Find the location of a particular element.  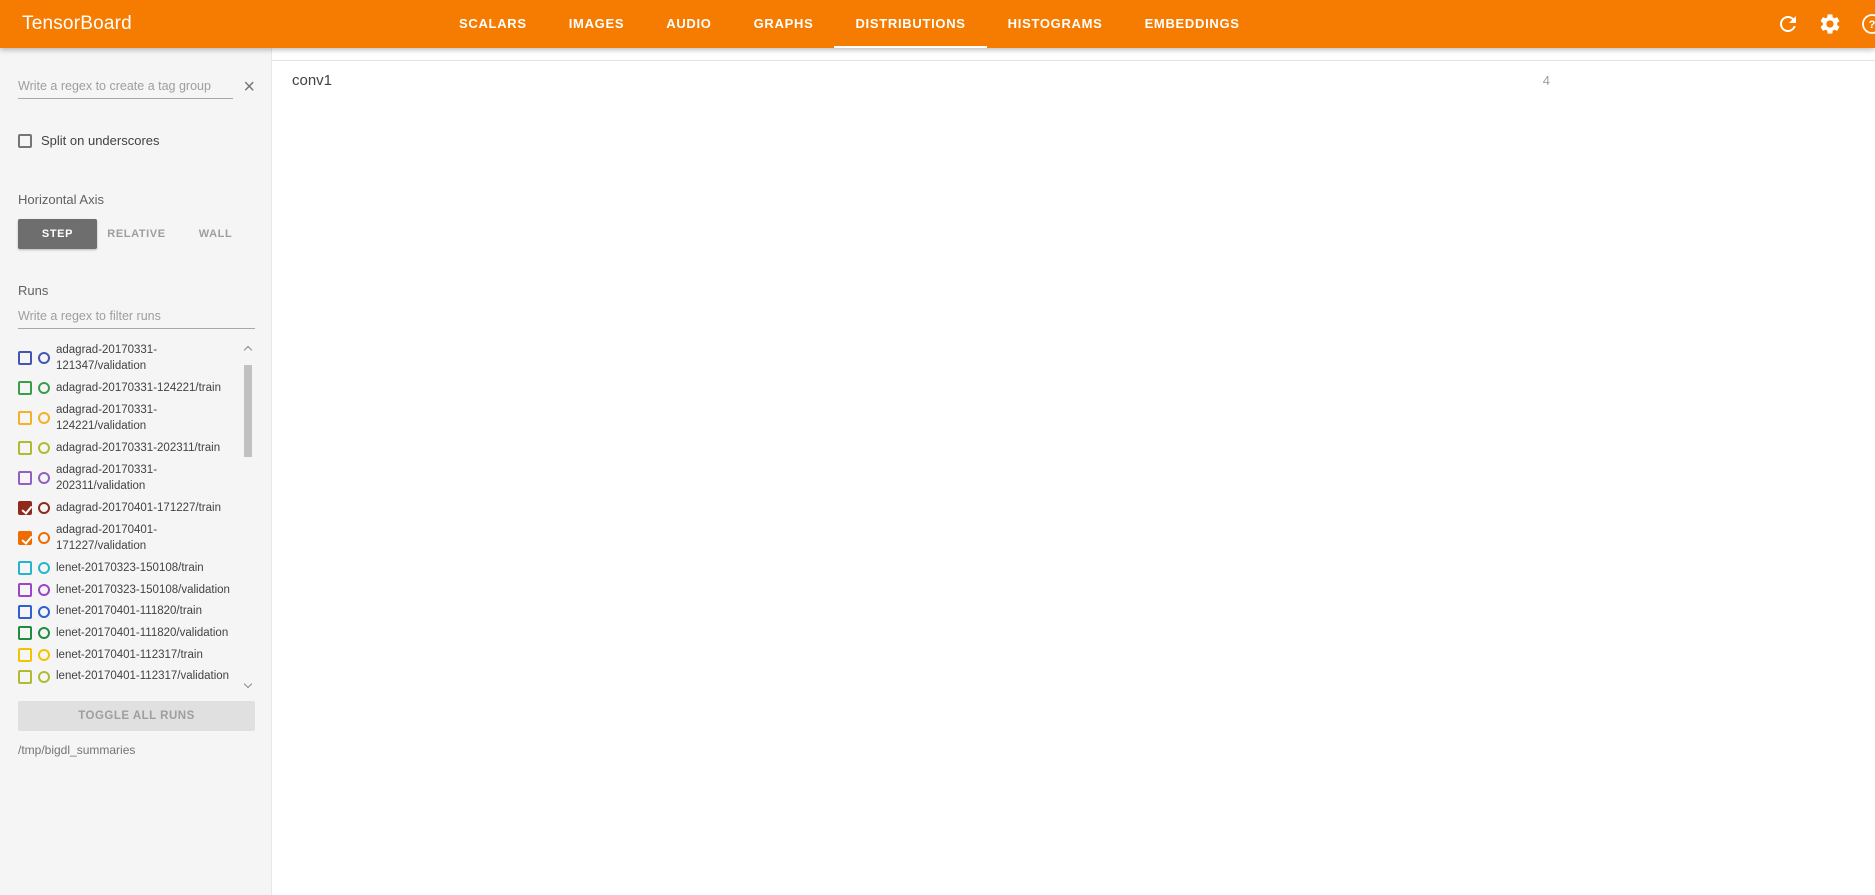

run-item: adagrad-20170331-124221/train is located at coordinates (130, 388).